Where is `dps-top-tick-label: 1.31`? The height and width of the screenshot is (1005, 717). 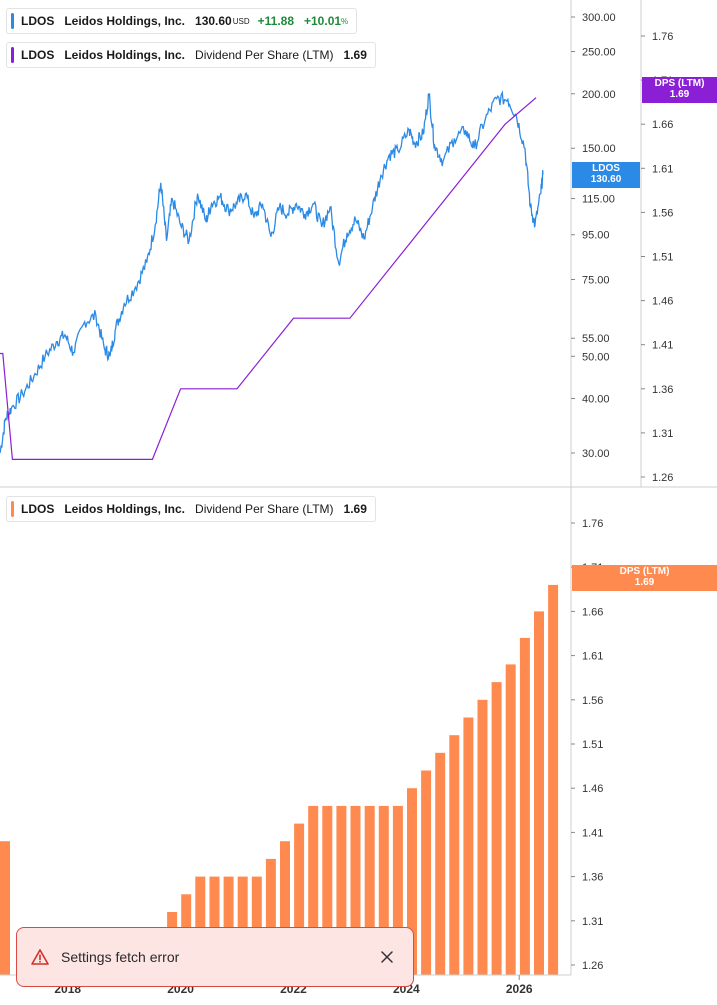
dps-top-tick-label: 1.31 is located at coordinates (662, 434).